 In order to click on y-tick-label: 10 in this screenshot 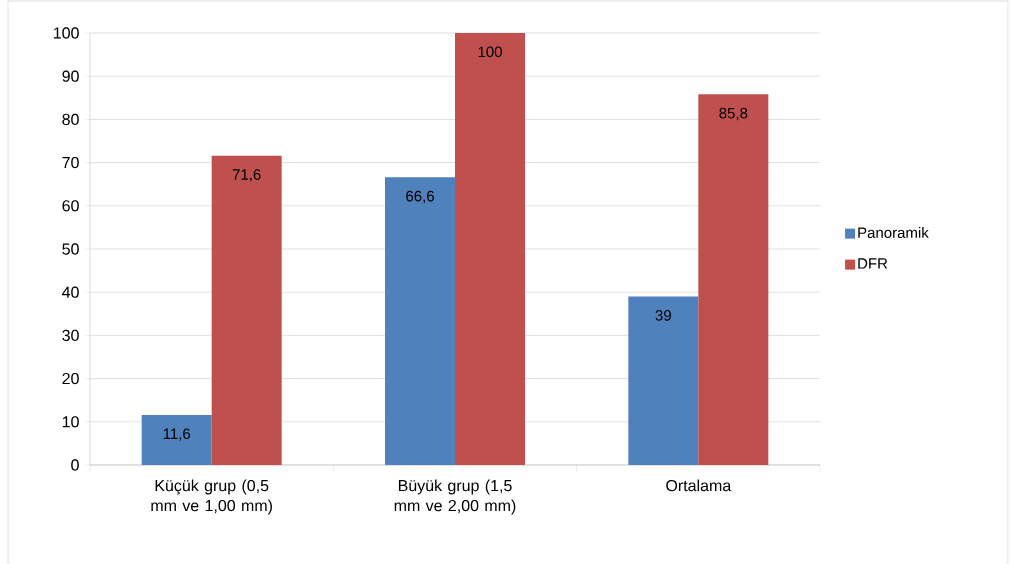, I will do `click(70, 422)`.